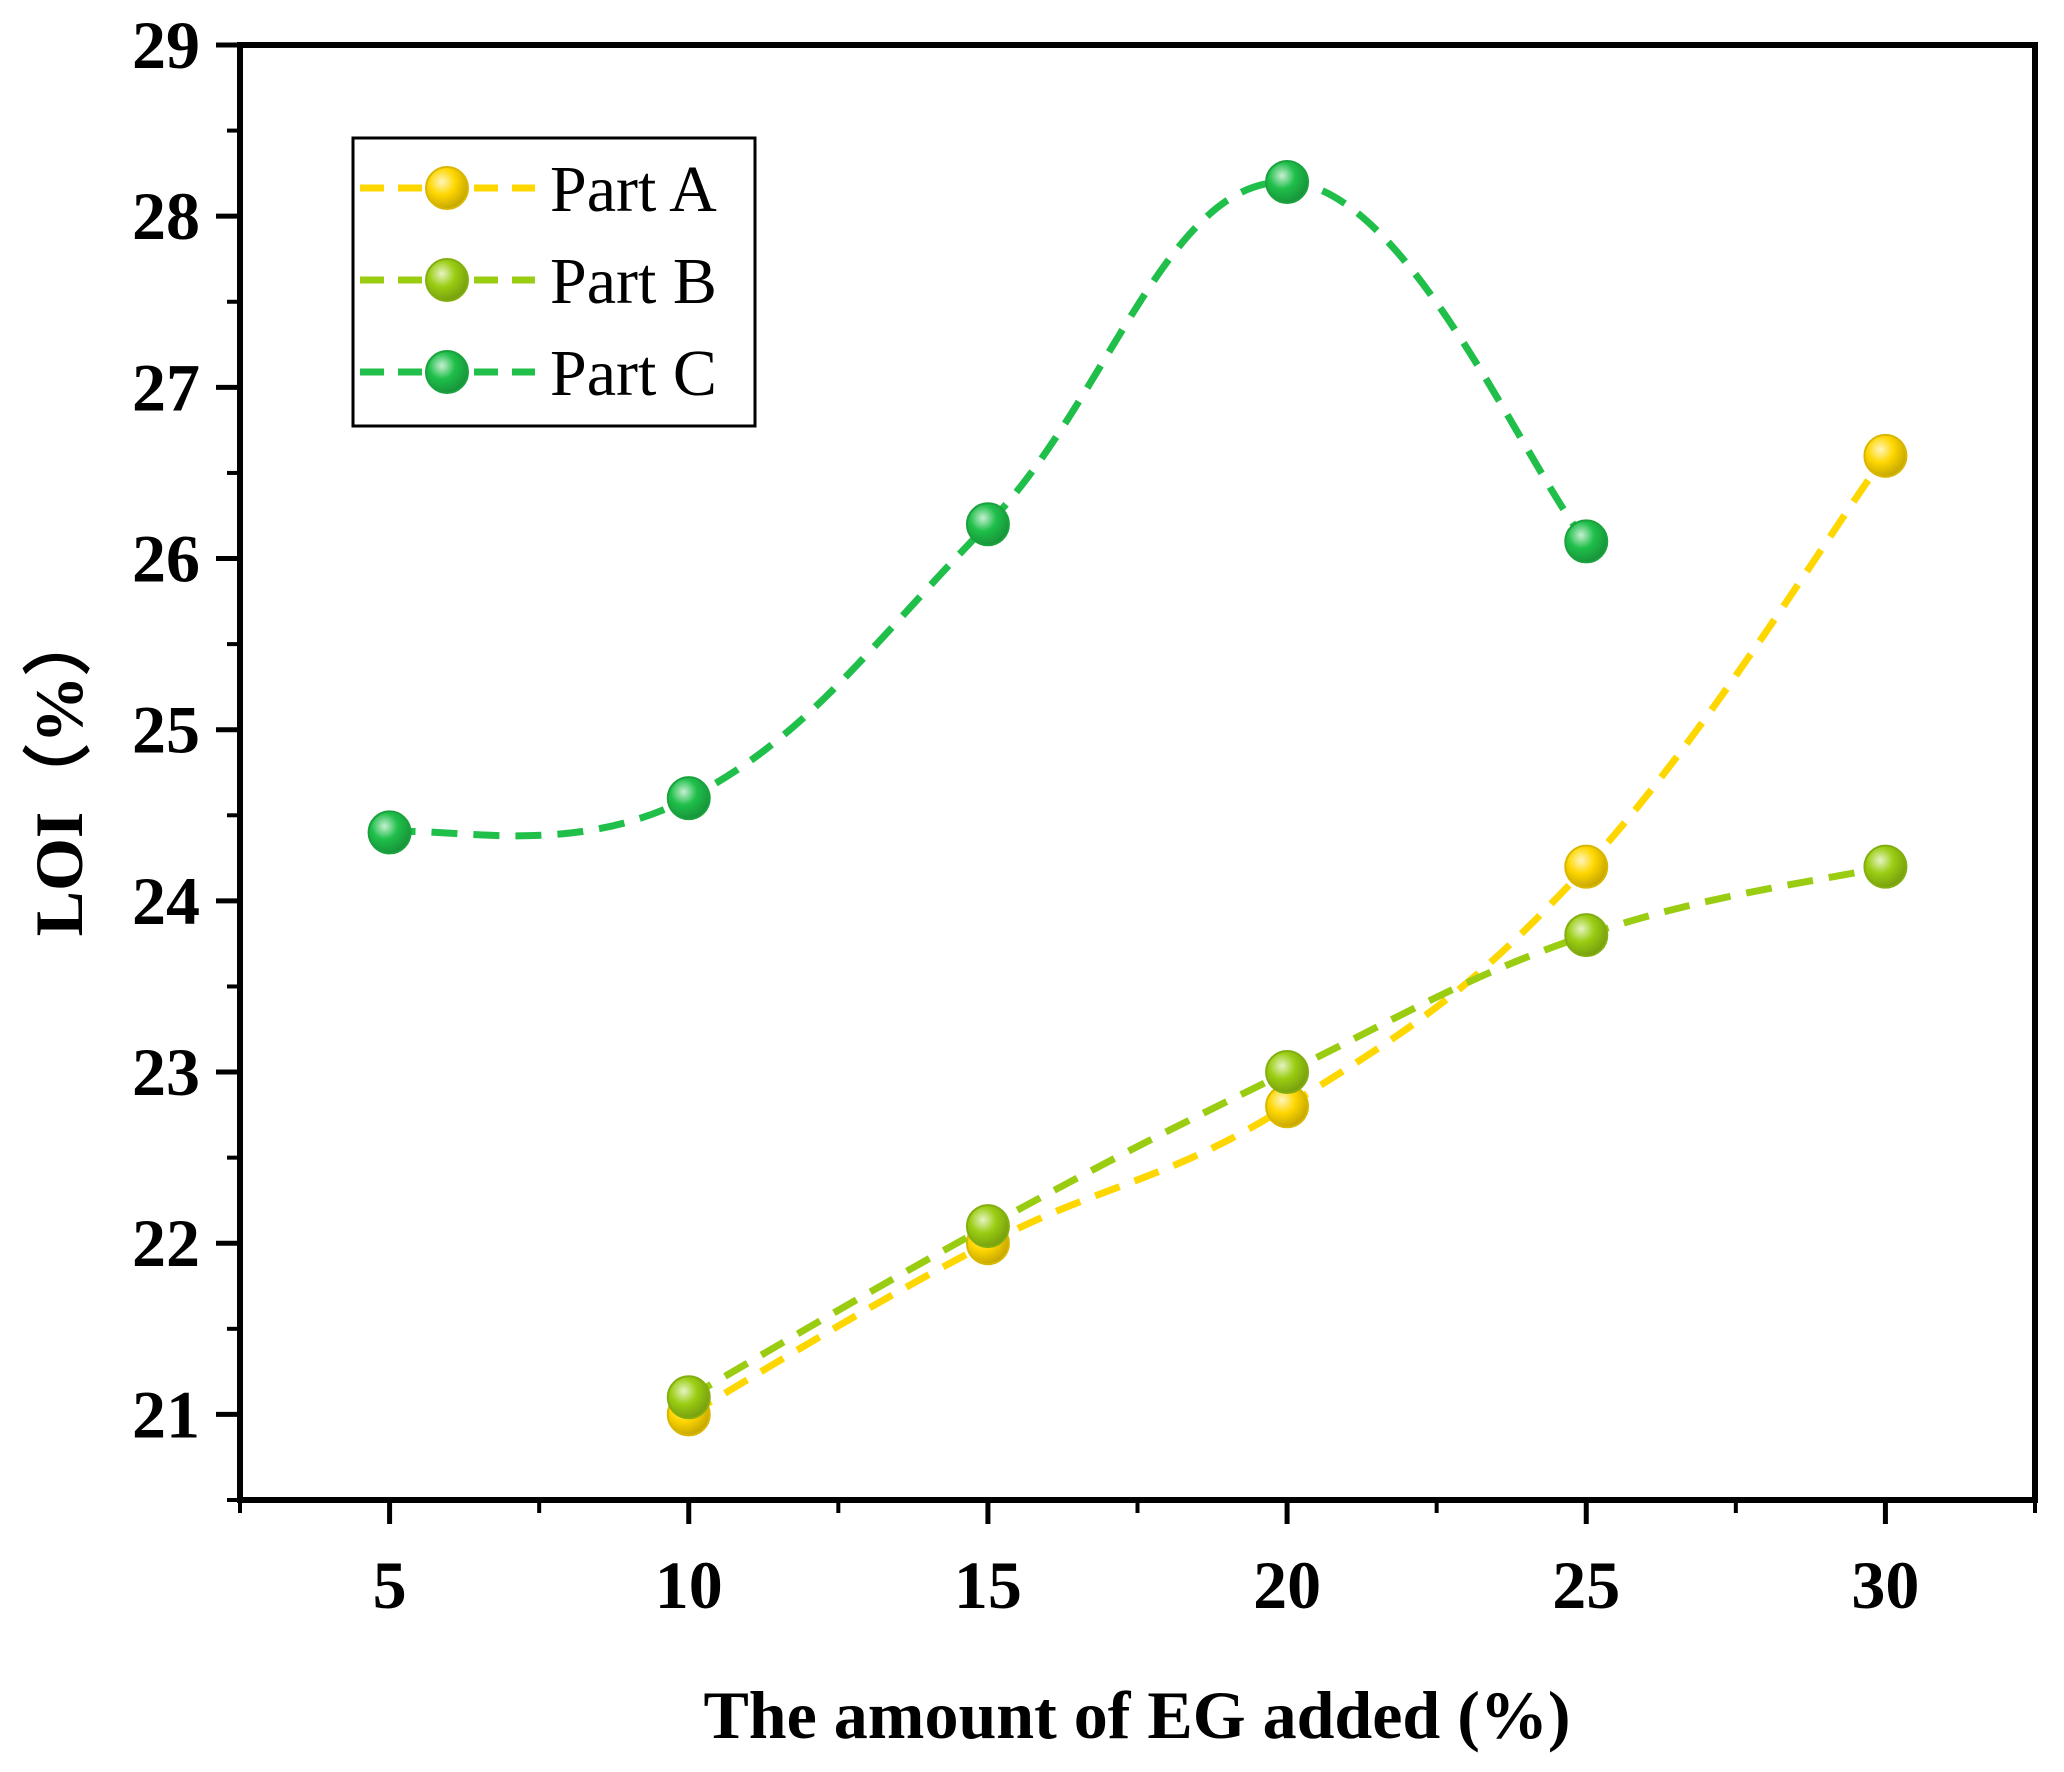 The image size is (2064, 1772). I want to click on x-tick-label: 5, so click(390, 1585).